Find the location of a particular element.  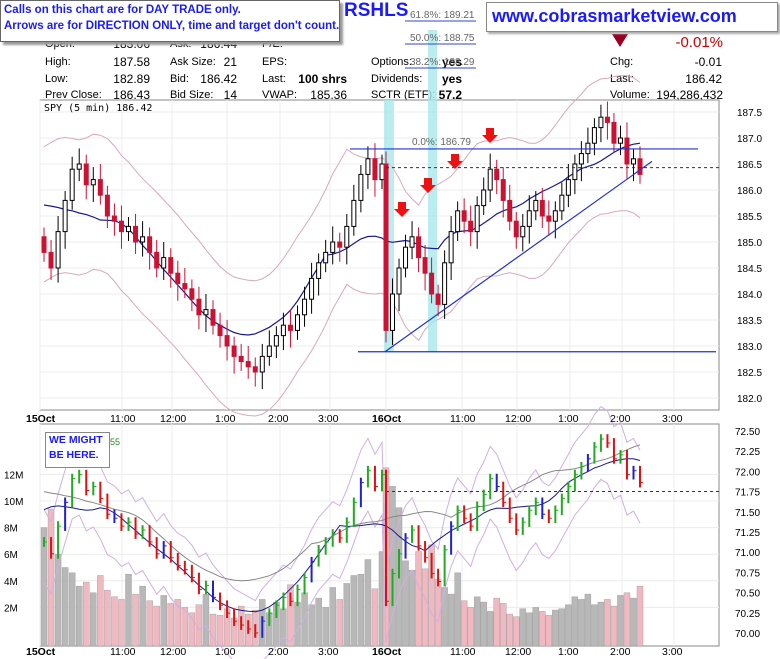

vol-note-line-2: BE HERE. is located at coordinates (74, 455).